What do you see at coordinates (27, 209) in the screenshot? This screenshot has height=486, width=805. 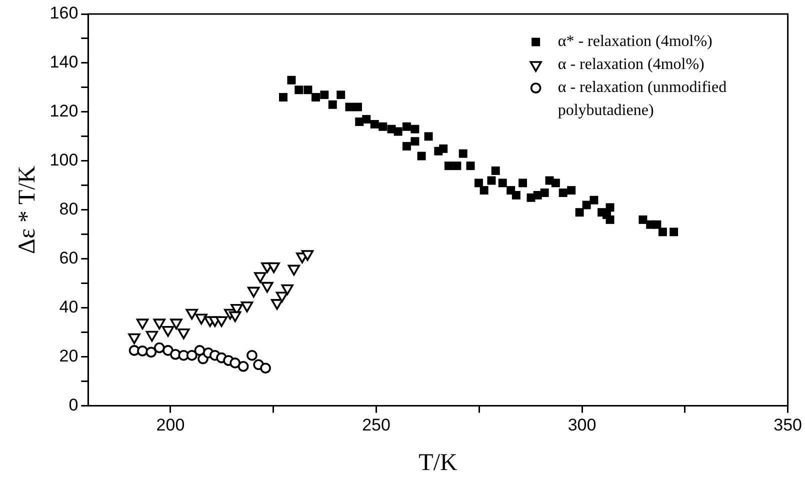 I see `y-axis-title: Δε * T/K` at bounding box center [27, 209].